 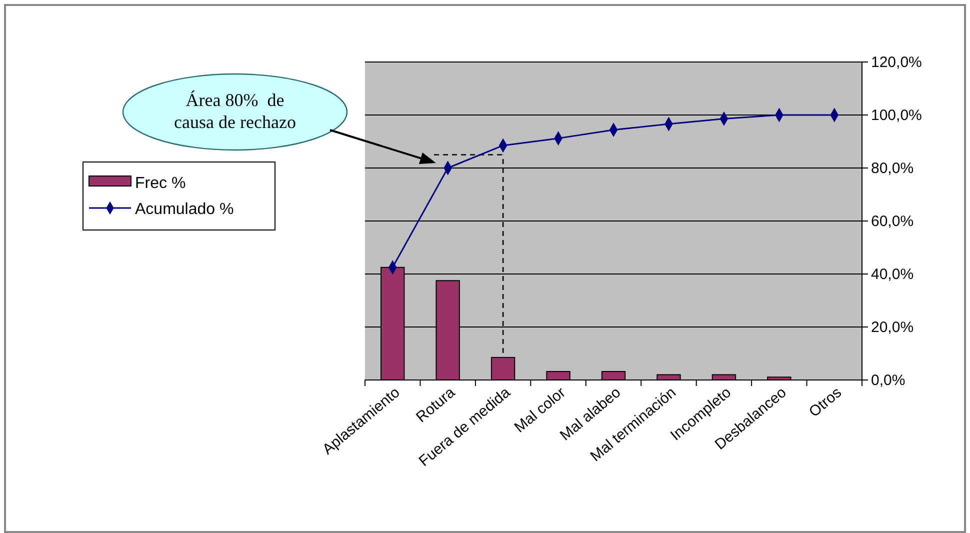 I want to click on y-tick-label: 120,0%, so click(x=896, y=62).